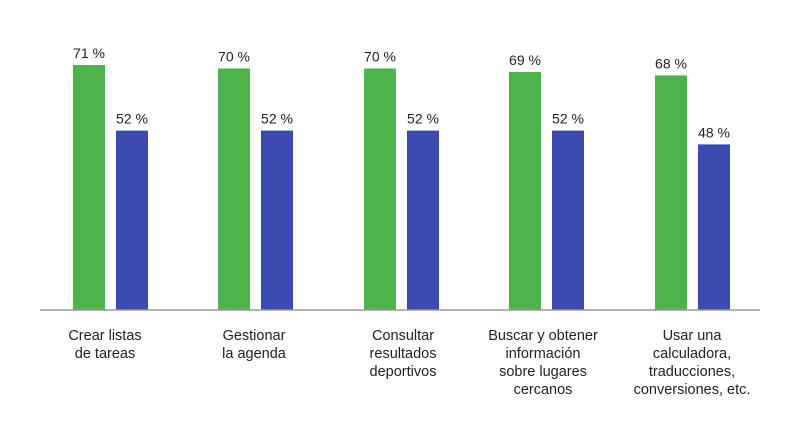 This screenshot has height=437, width=800. Describe the element at coordinates (254, 345) in the screenshot. I see `category-label-2: Gestionar la agenda` at that location.